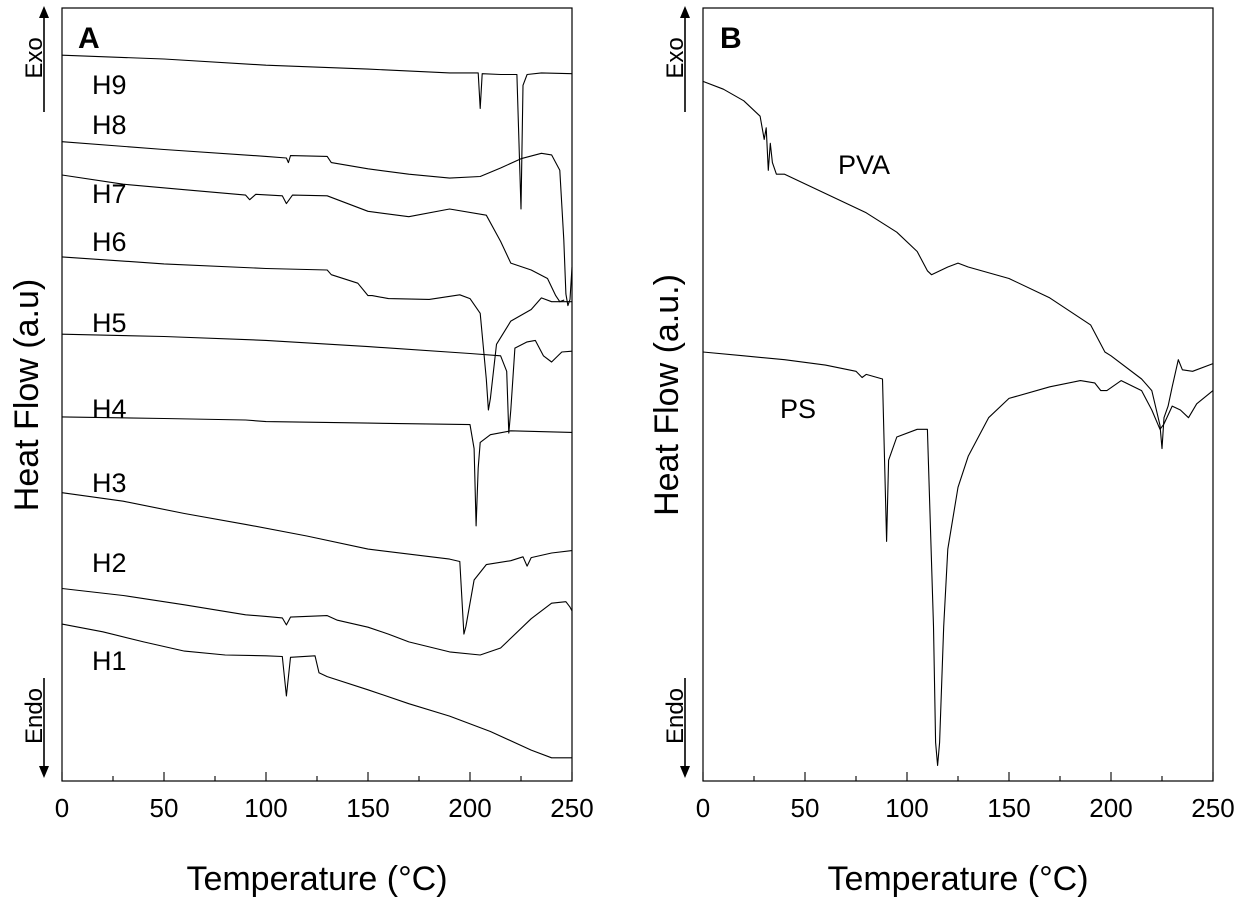 This screenshot has height=912, width=1250. What do you see at coordinates (685, 772) in the screenshot?
I see `panel-b-endo-arrowhead-icon` at bounding box center [685, 772].